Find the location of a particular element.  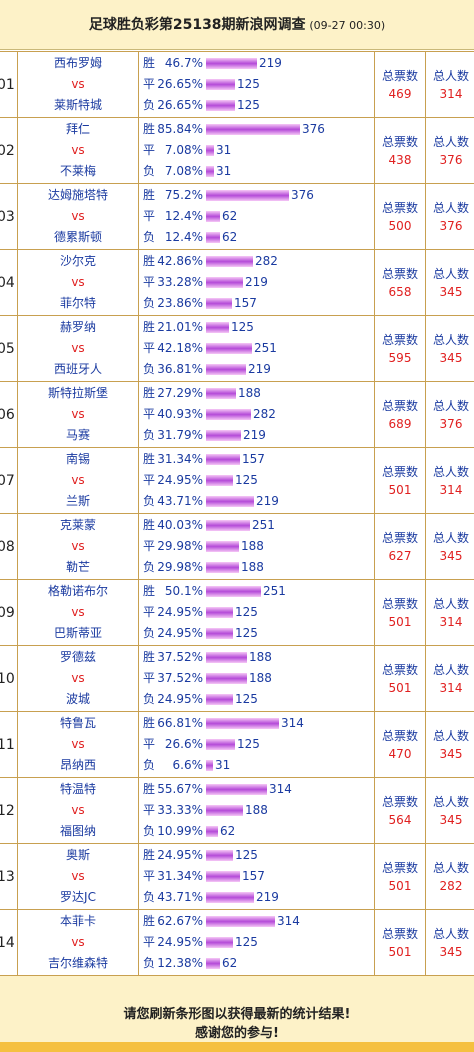

refresh-notice: 请您刷新条形图以获得最新的统计结果! is located at coordinates (237, 1014).